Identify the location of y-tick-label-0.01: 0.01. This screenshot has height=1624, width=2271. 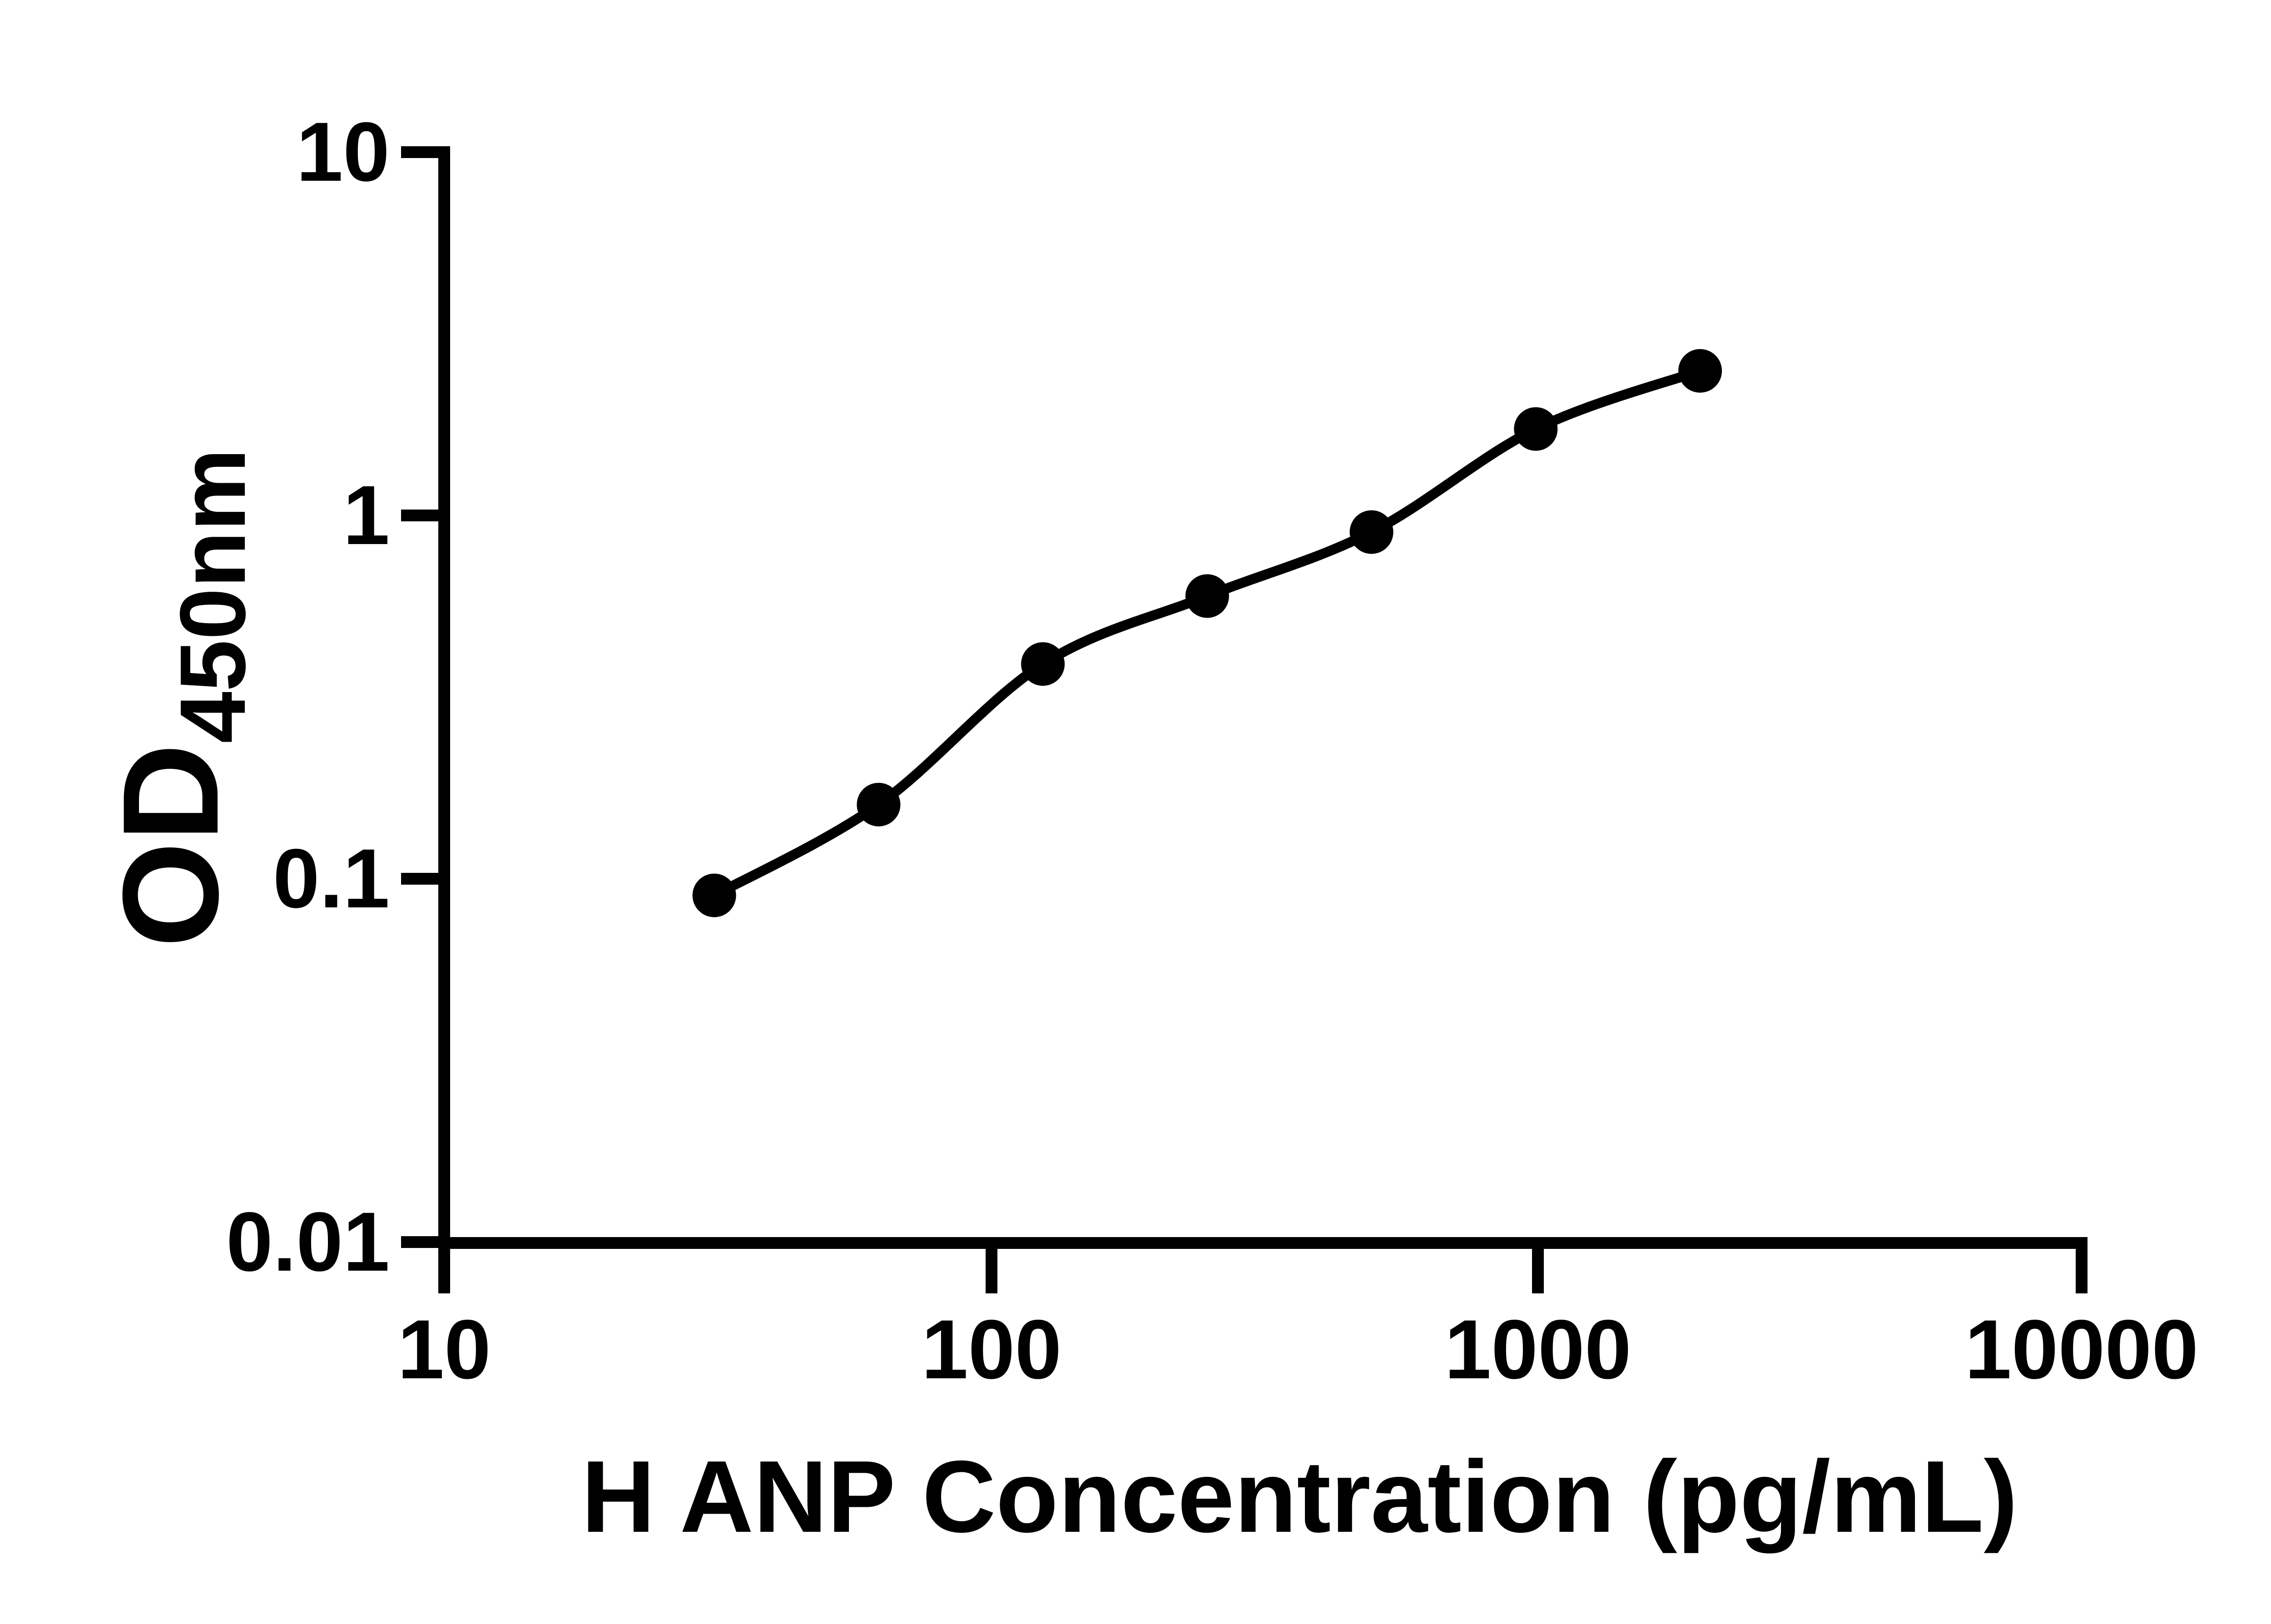
(308, 1242).